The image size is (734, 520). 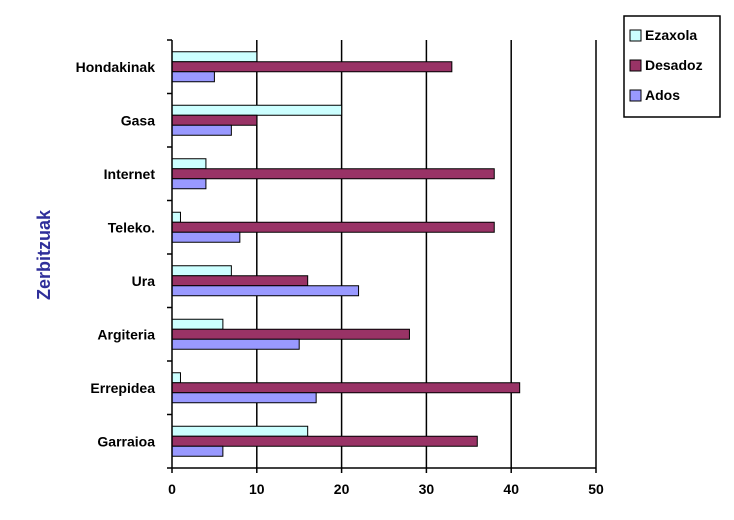 What do you see at coordinates (671, 35) in the screenshot?
I see `legend-label: Ezaxola` at bounding box center [671, 35].